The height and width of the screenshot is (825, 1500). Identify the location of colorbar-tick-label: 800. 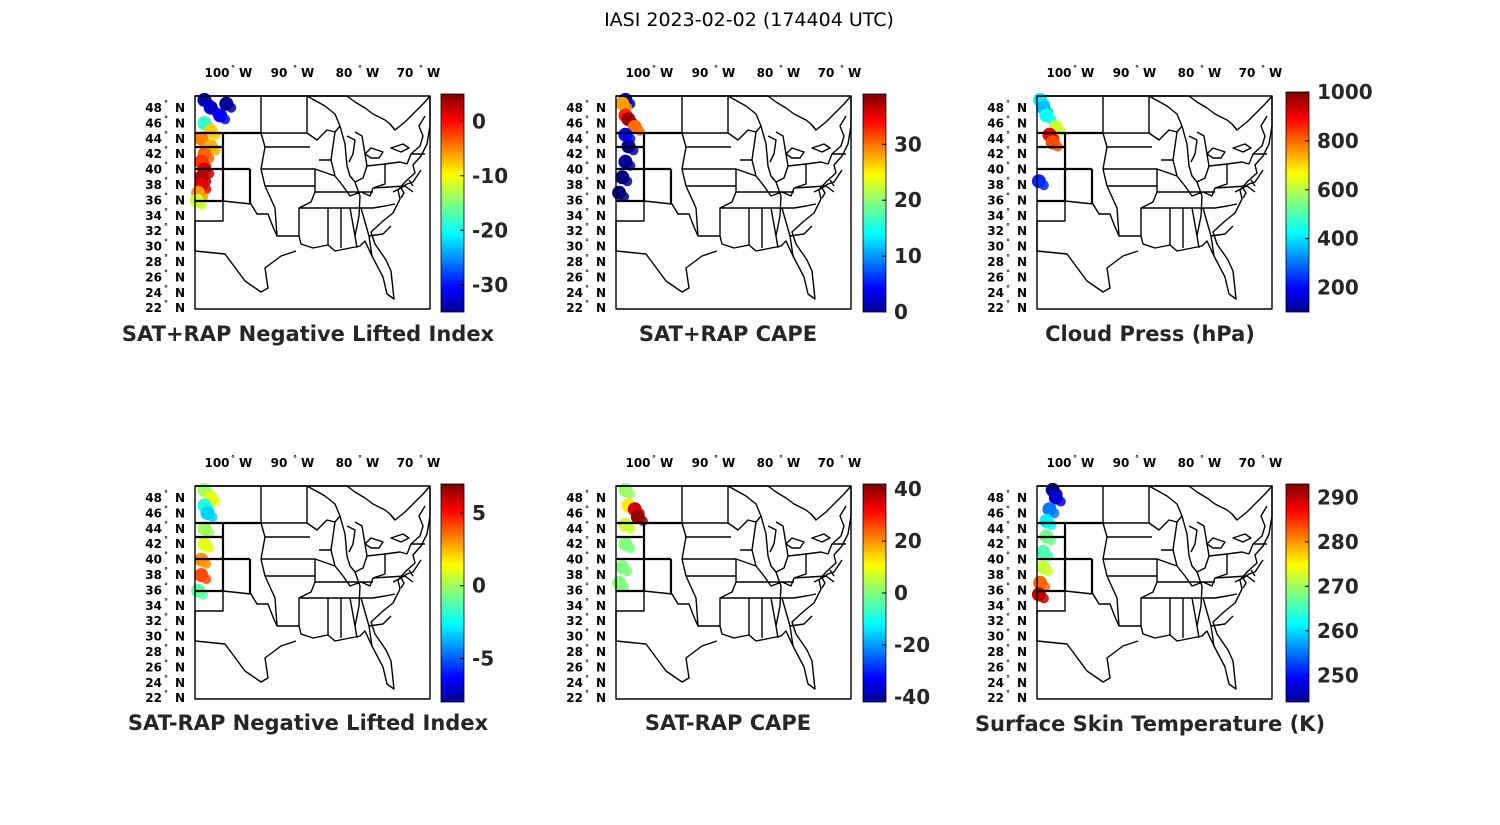
(1338, 141).